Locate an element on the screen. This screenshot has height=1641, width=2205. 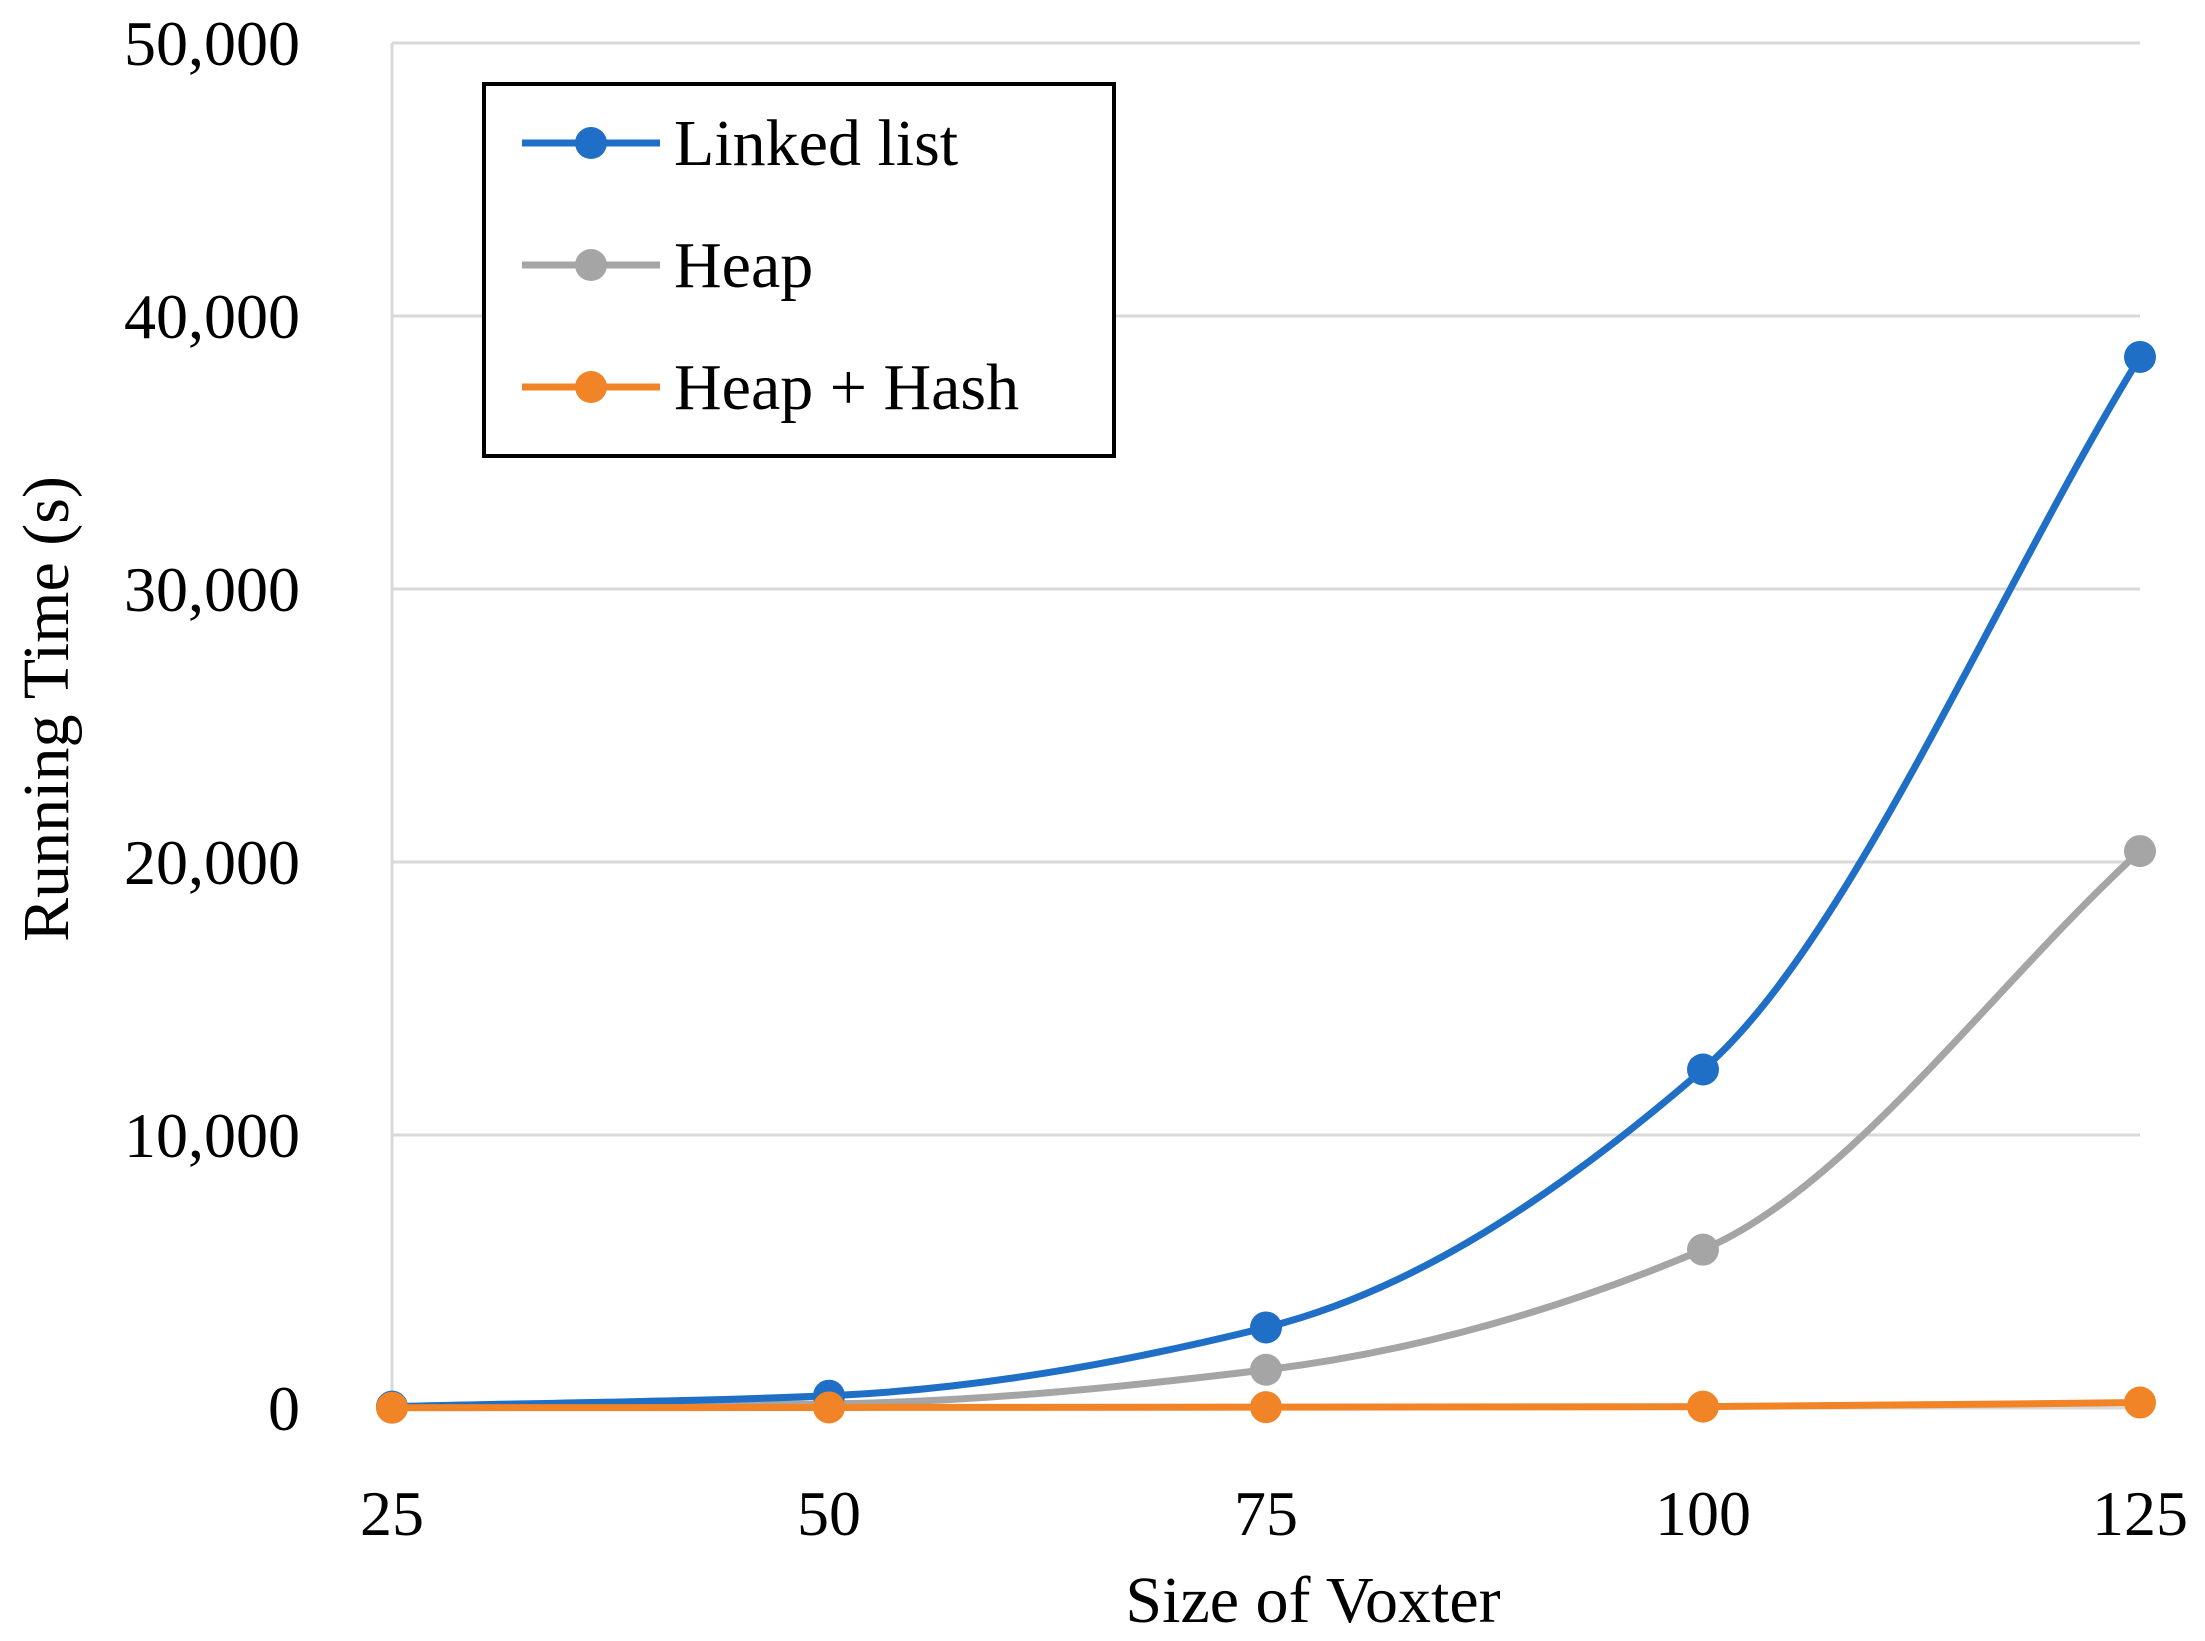
legend-item-linked-list: Linked list is located at coordinates (740, 143).